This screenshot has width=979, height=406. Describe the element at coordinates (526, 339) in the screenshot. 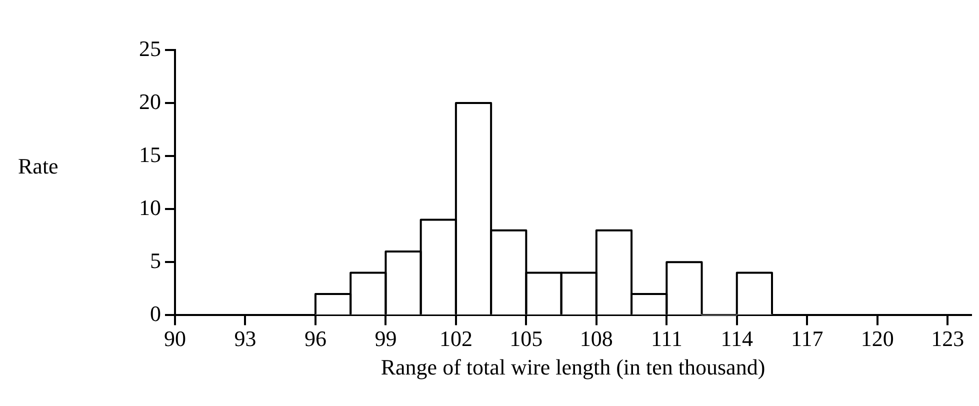

I see `x-tick-label: 105` at that location.